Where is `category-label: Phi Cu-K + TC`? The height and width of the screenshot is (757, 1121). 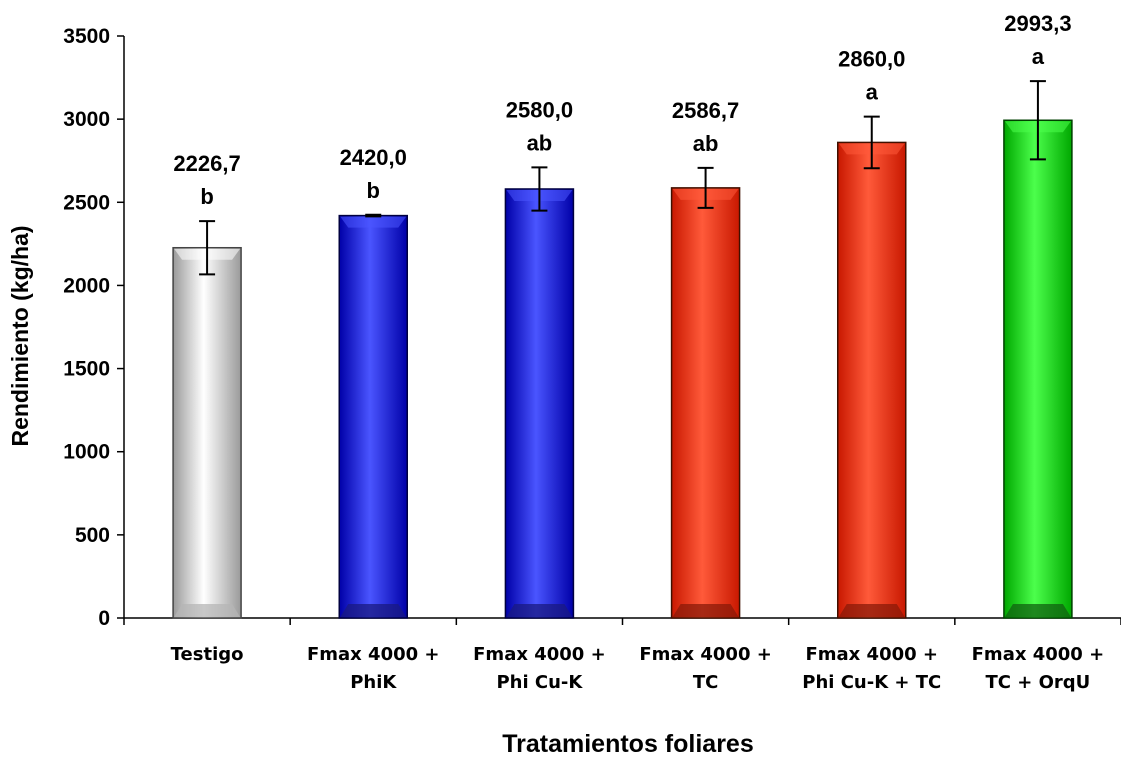 category-label: Phi Cu-K + TC is located at coordinates (871, 682).